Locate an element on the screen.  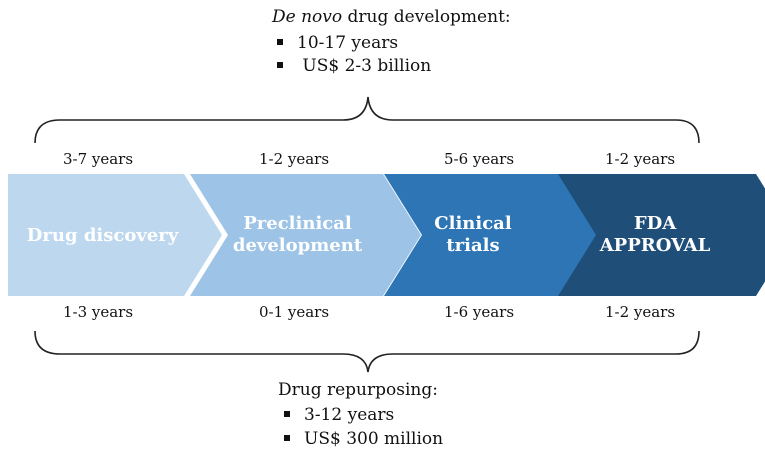
denovo-duration-preclinical: 1-2 years is located at coordinates (294, 159).